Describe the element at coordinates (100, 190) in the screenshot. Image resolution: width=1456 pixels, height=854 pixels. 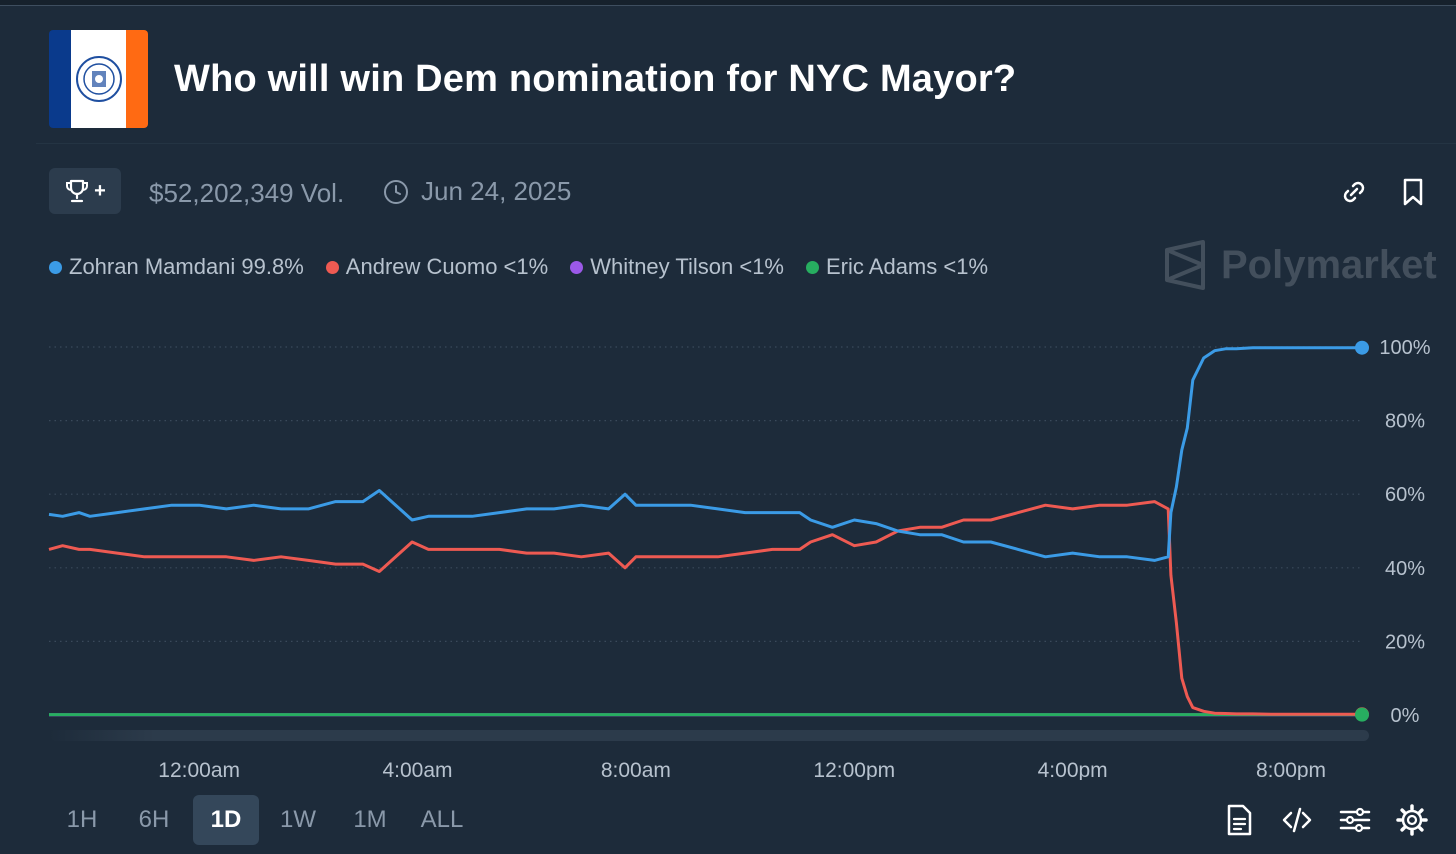
I see `trophy-plus: +` at that location.